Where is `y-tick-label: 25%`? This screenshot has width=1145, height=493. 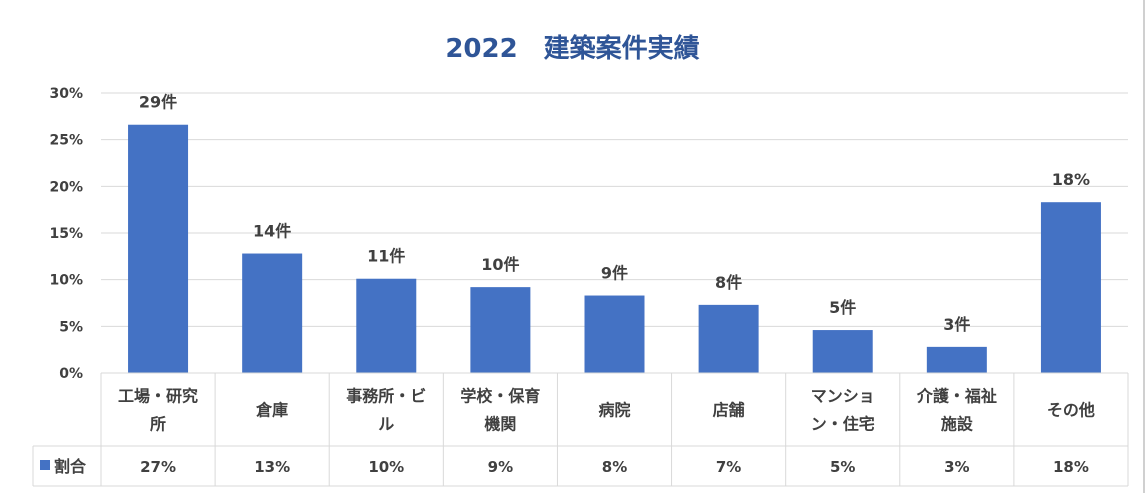 y-tick-label: 25% is located at coordinates (66, 141).